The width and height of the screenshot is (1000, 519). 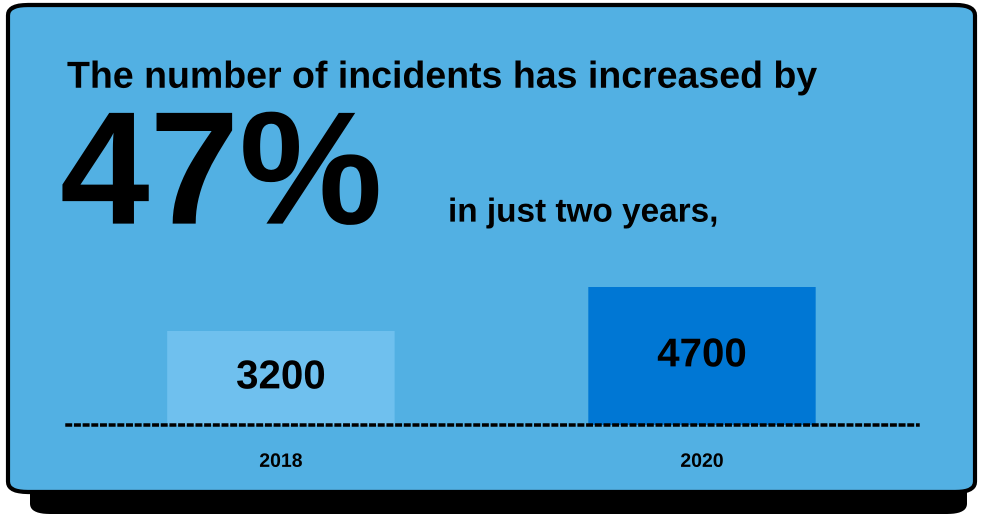 What do you see at coordinates (583, 213) in the screenshot?
I see `text: in just two years,` at bounding box center [583, 213].